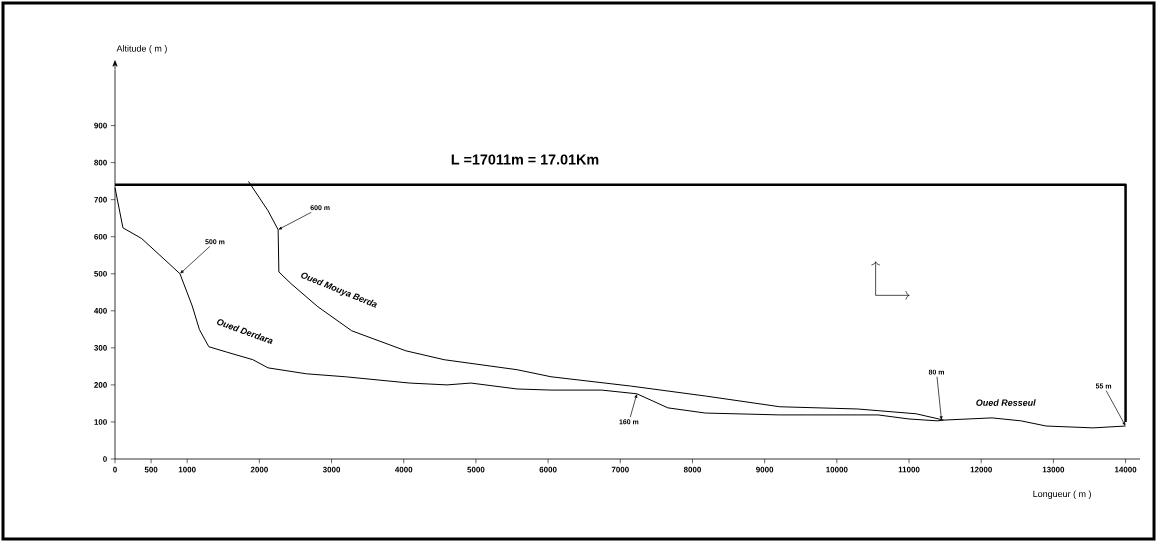 The image size is (1157, 542). I want to click on annotation: L =17011m = 17.01Km, so click(525, 159).